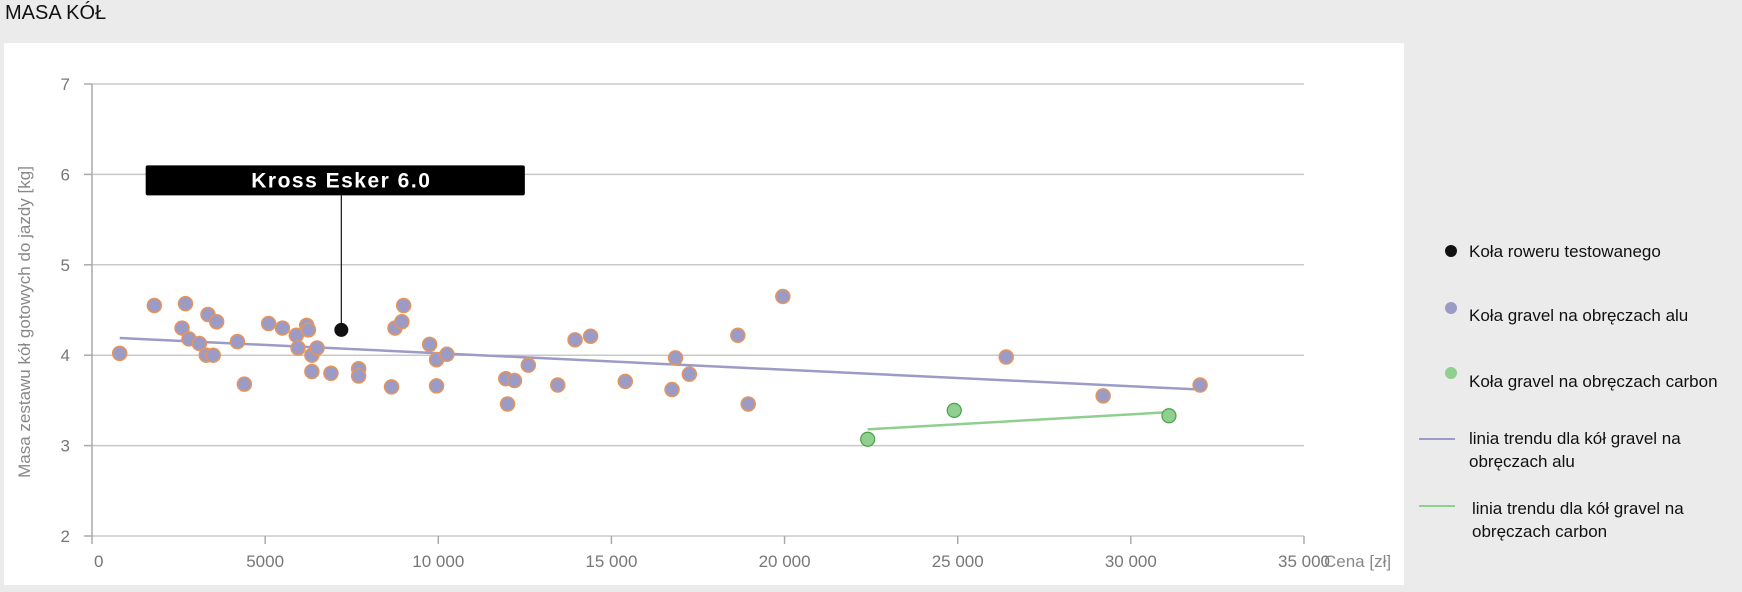 The image size is (1742, 592). I want to click on data-point-tested, so click(341, 329).